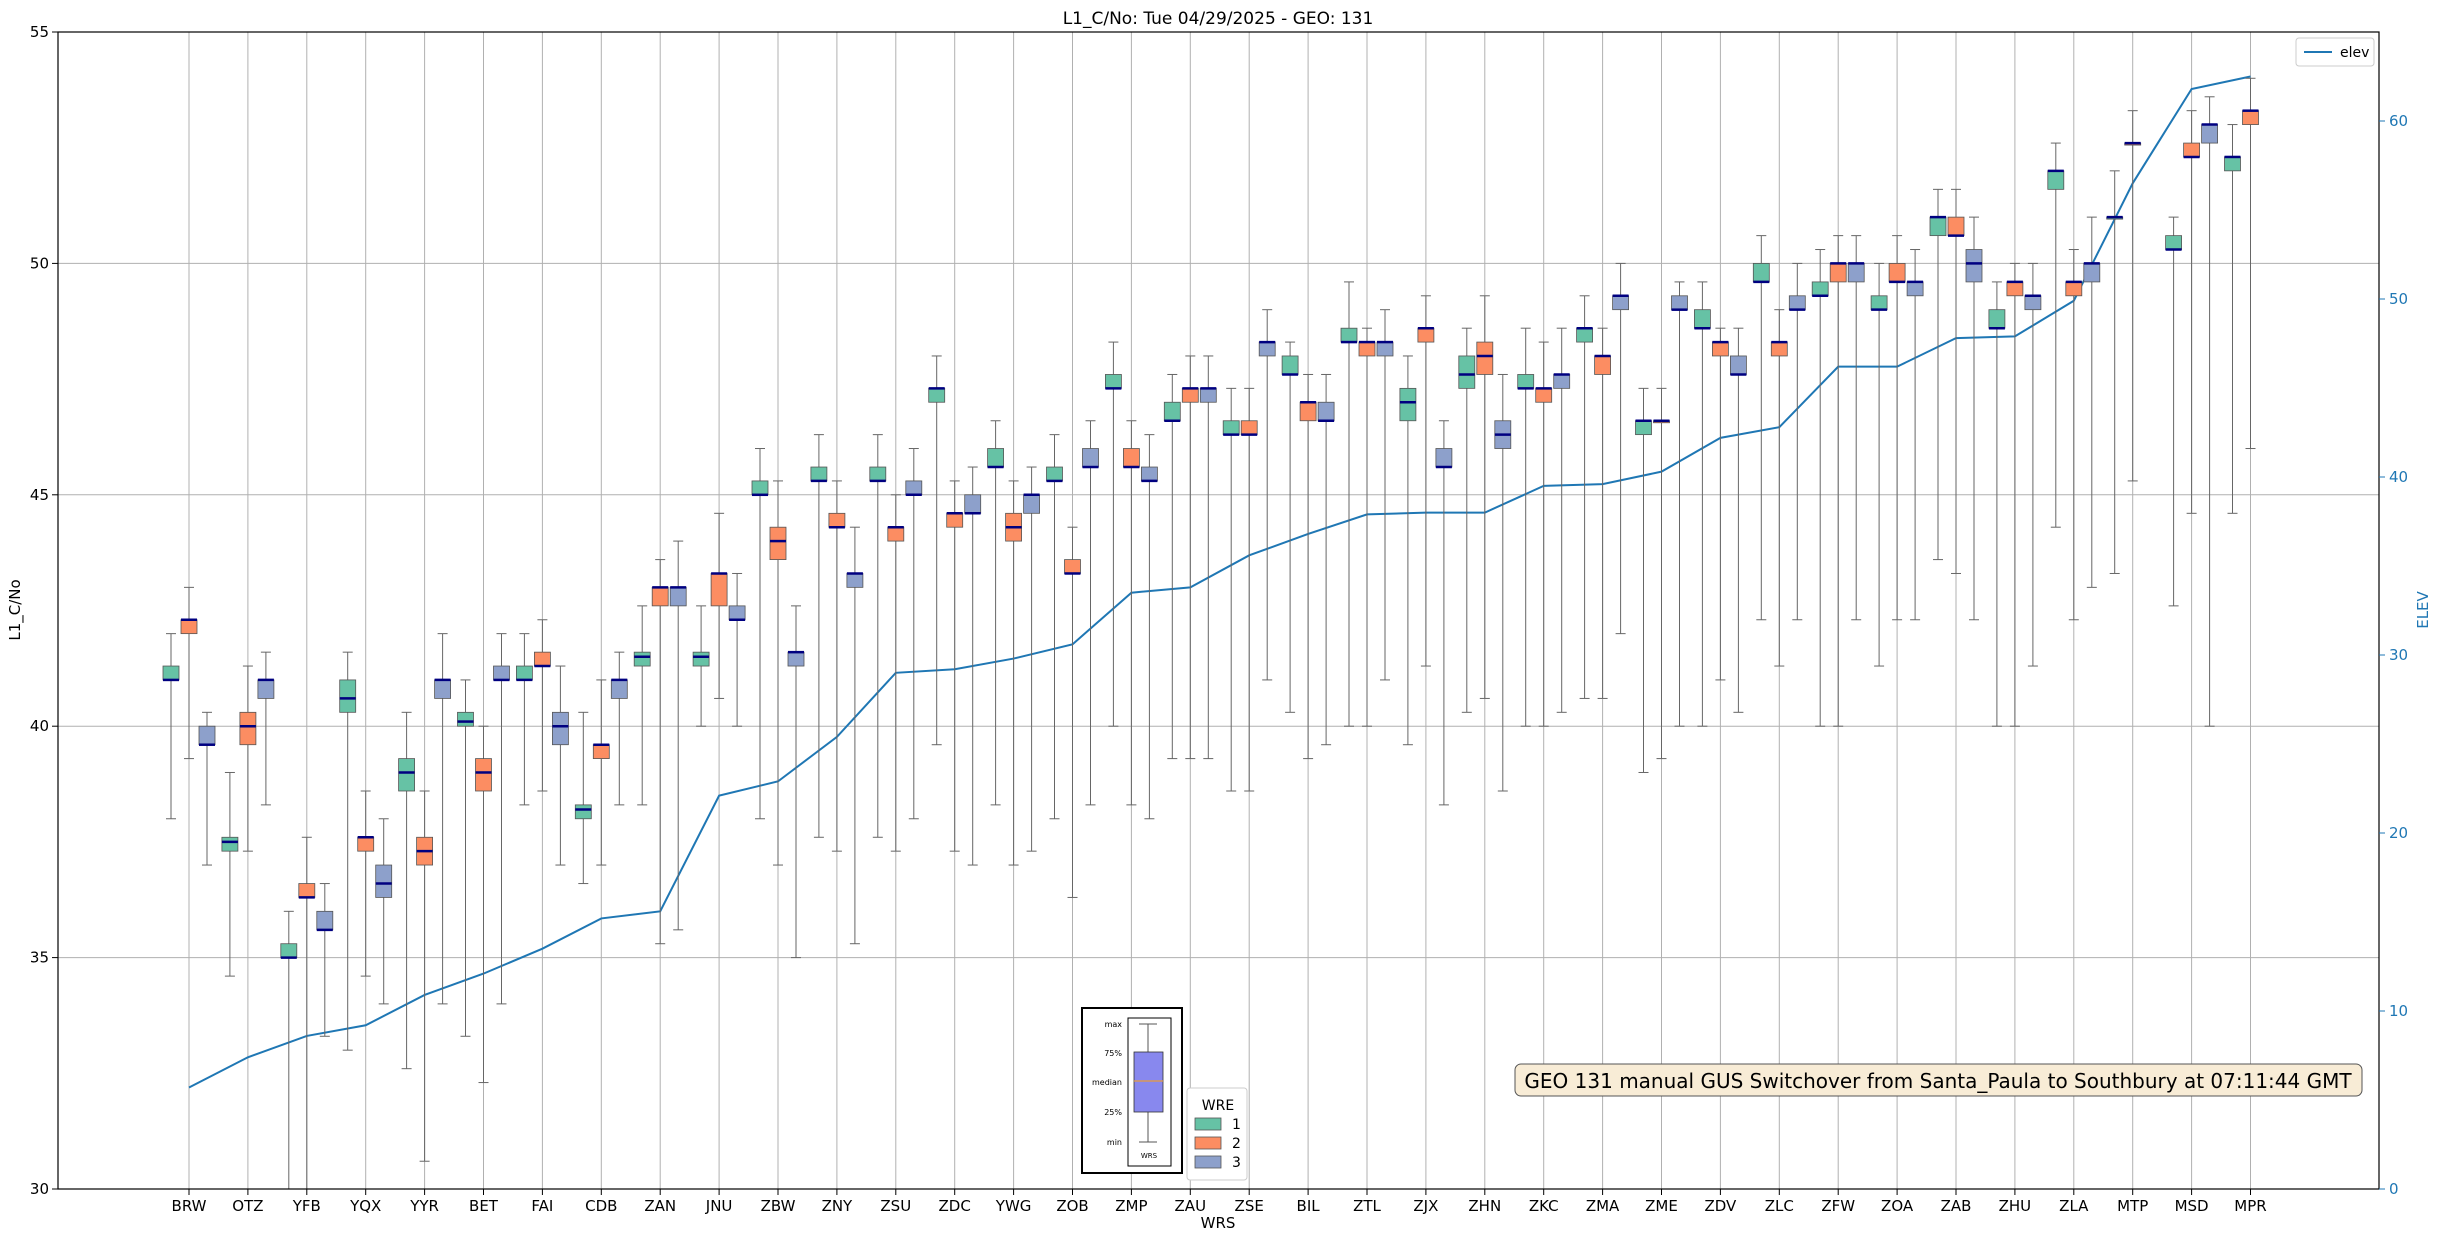  I want to click on x-tick-label: MTP, so click(2132, 1206).